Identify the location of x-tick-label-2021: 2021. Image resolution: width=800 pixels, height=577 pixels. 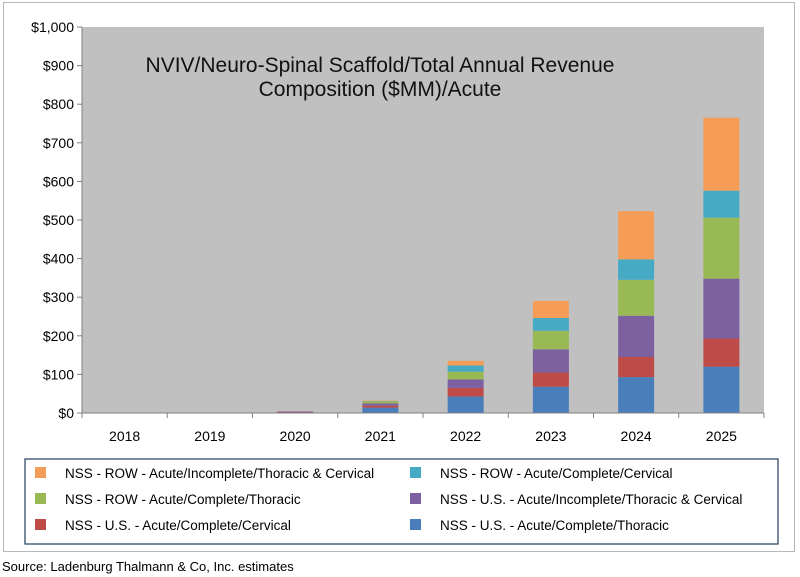
(380, 436).